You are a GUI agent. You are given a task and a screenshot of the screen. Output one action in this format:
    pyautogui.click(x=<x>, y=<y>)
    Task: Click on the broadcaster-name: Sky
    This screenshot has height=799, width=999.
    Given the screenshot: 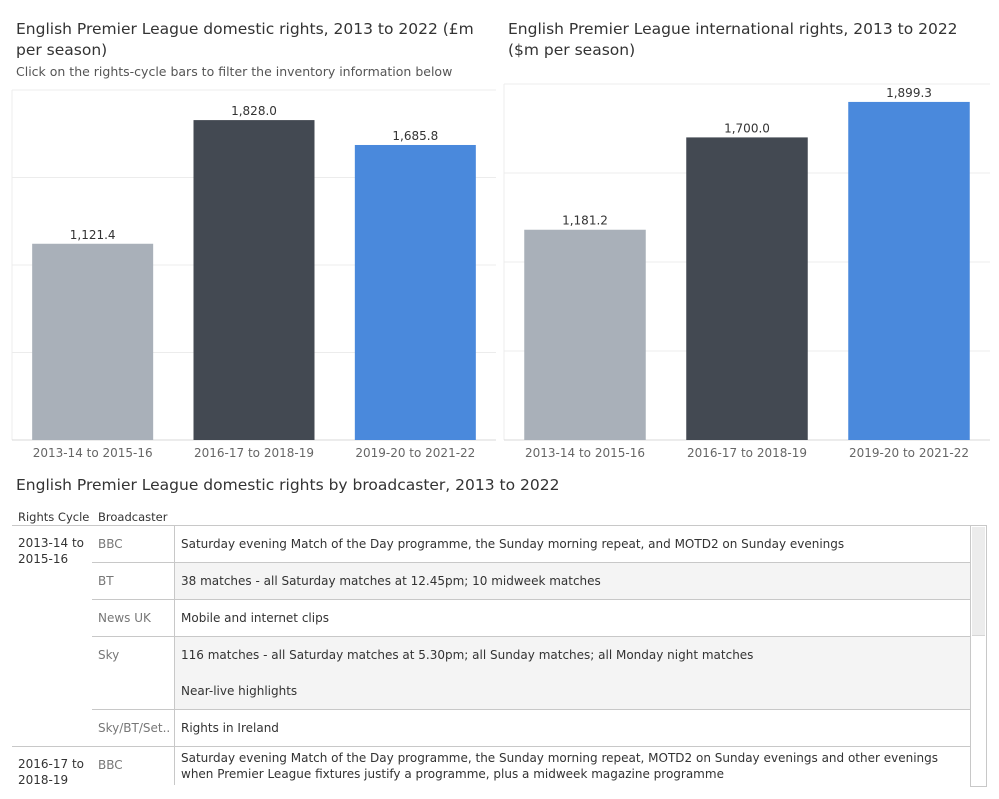 What is the action you would take?
    pyautogui.click(x=109, y=655)
    